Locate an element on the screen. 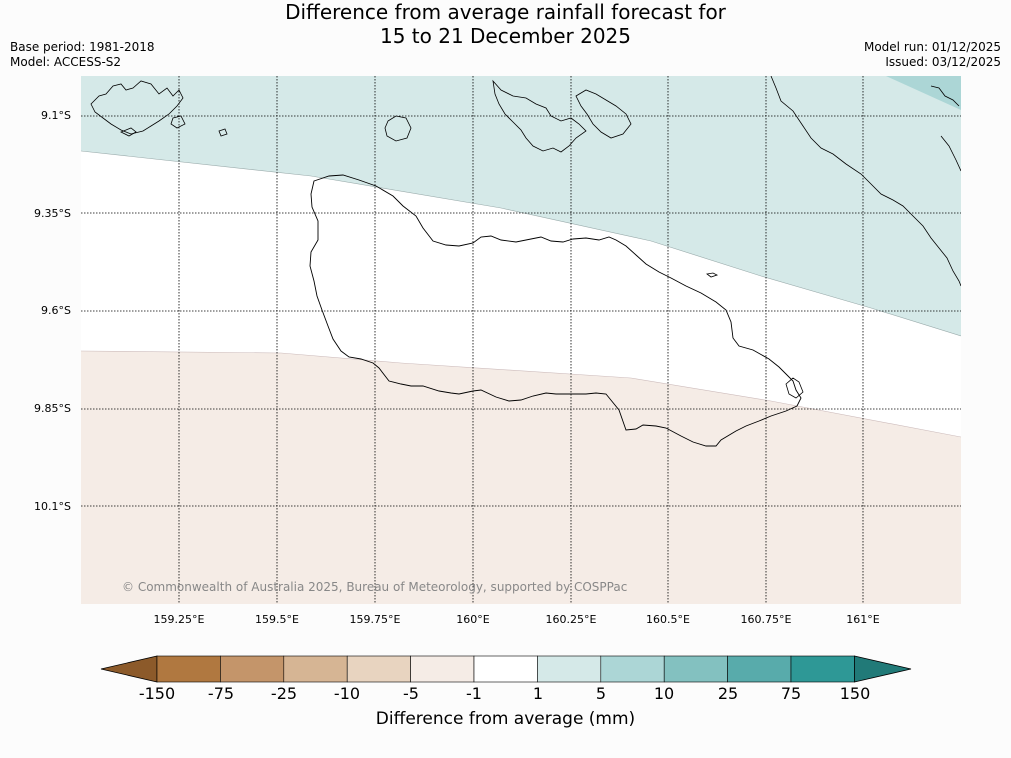  model-name: Model: ACCESS-S2 is located at coordinates (66, 62).